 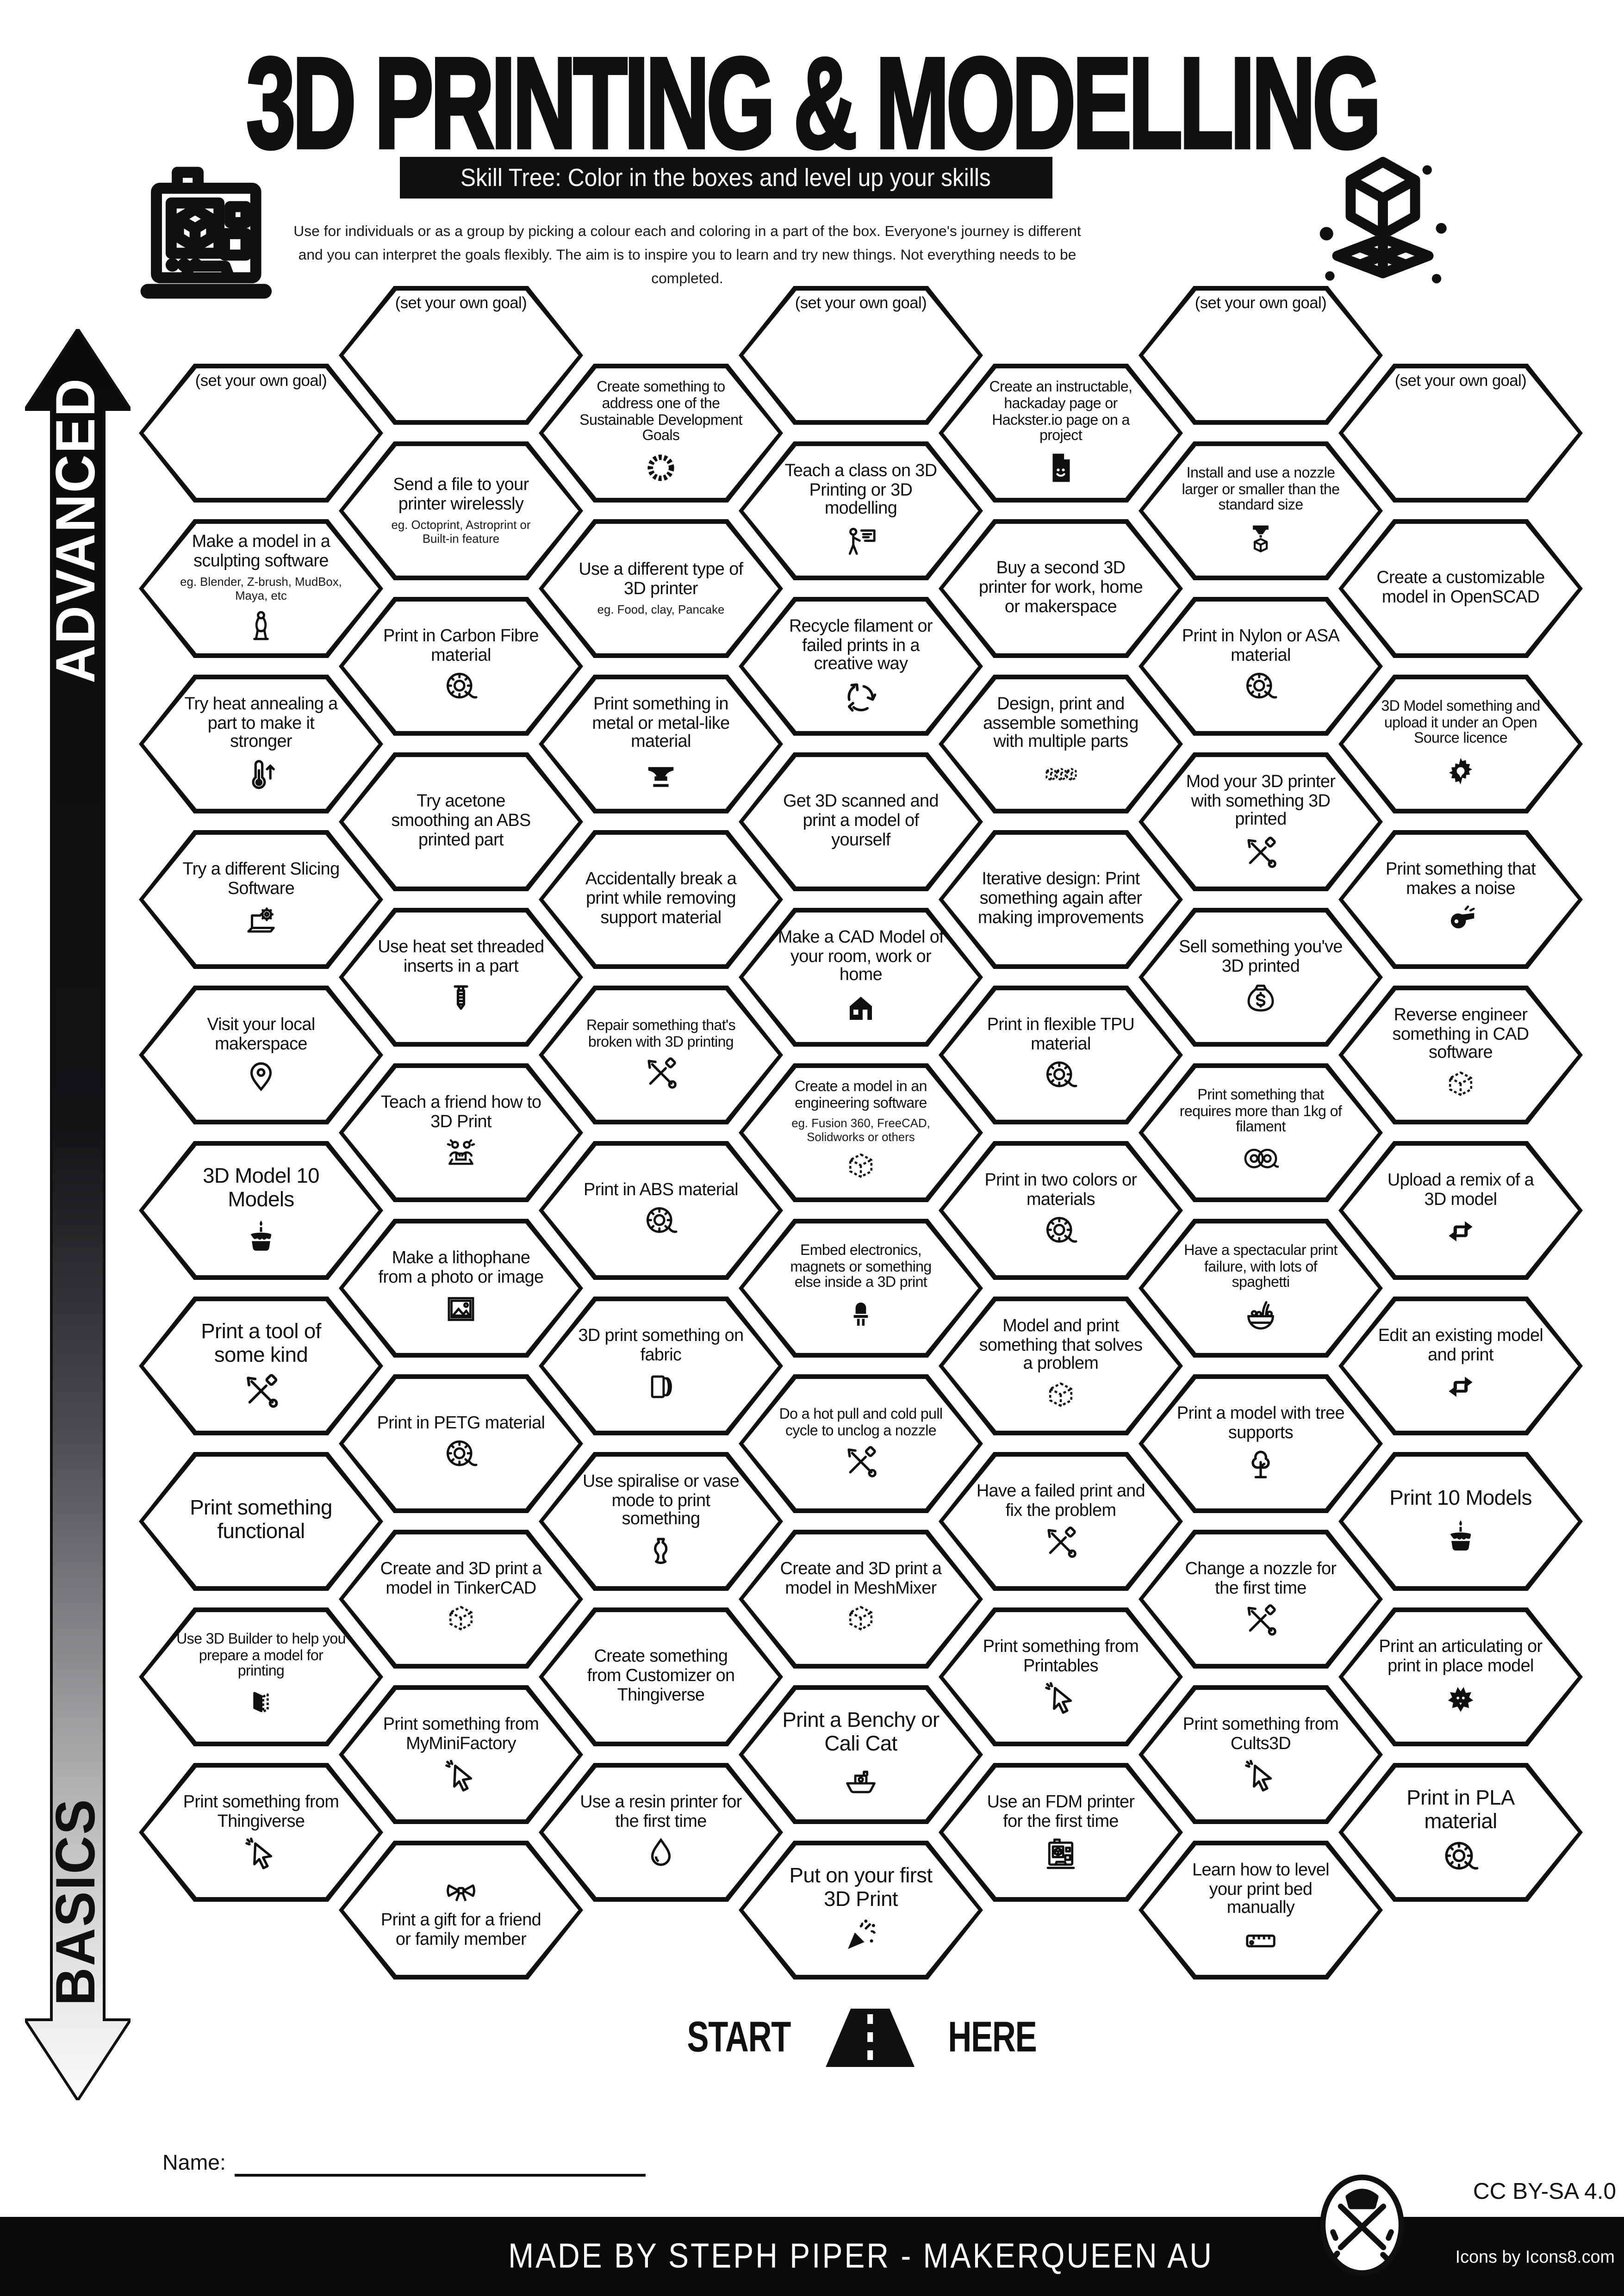 I want to click on road-icon, so click(x=870, y=2038).